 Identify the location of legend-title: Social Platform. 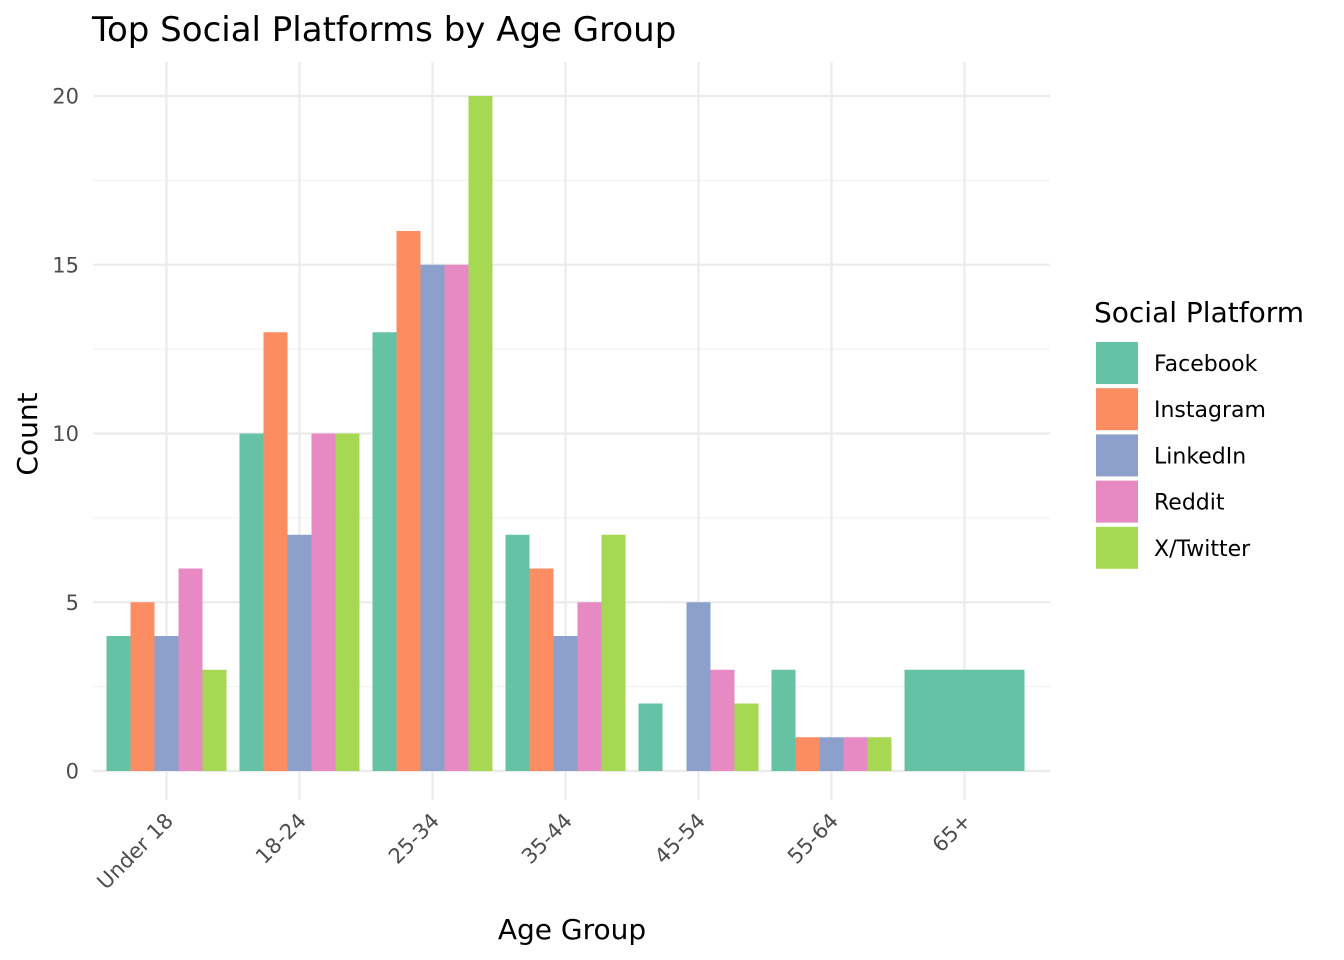
(1199, 312).